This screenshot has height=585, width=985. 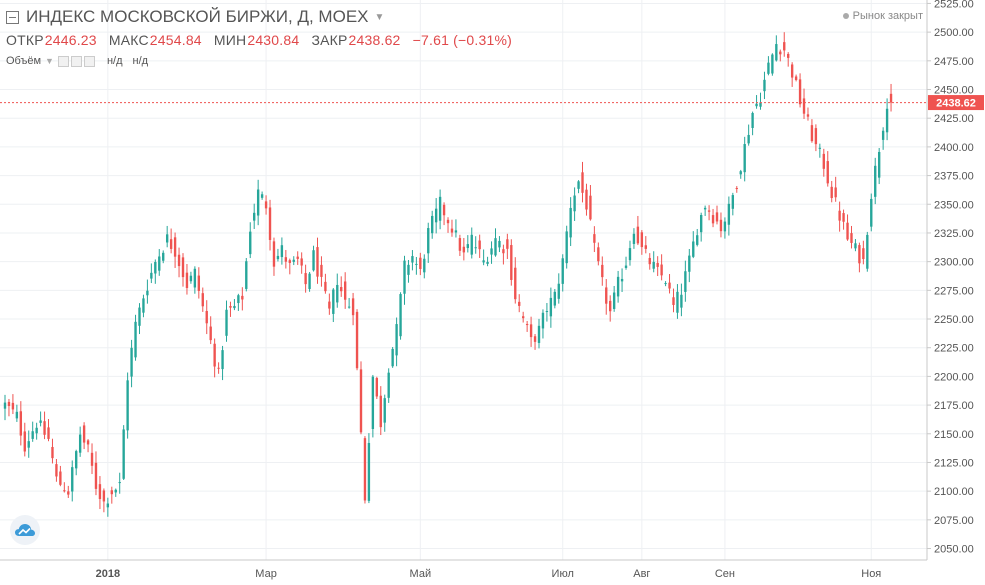 I want to click on status-dot-icon, so click(x=845, y=16).